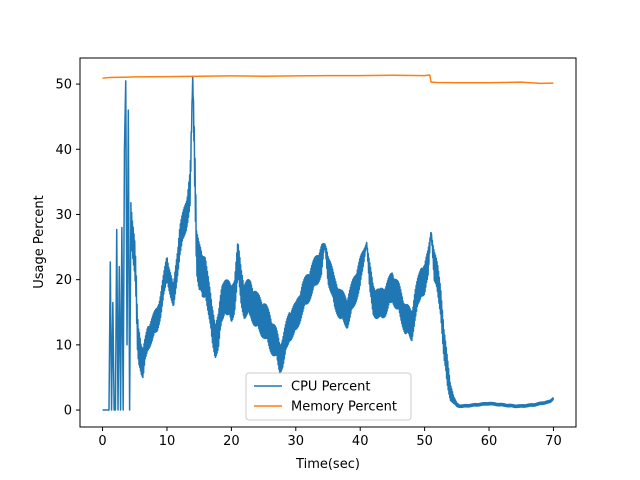 The width and height of the screenshot is (640, 480). I want to click on x-tick-label: 60, so click(489, 441).